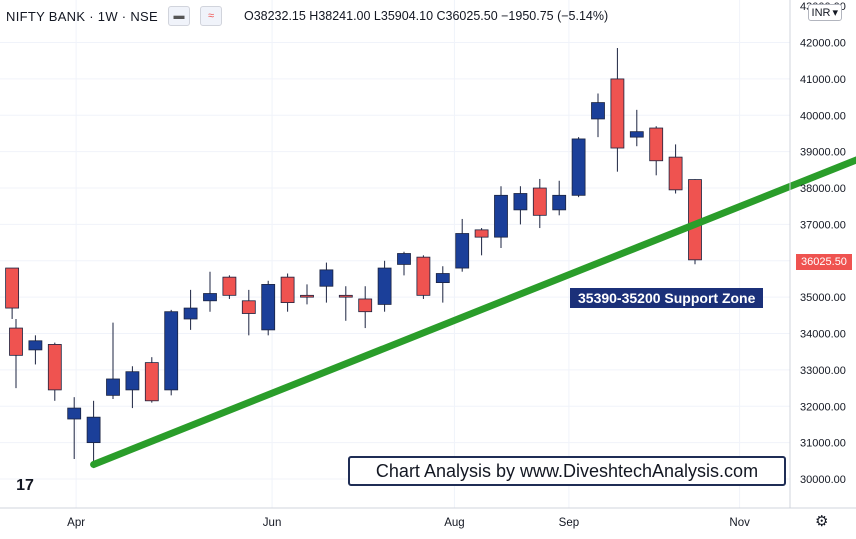  I want to click on y-tick-label: 30000.00, so click(823, 480).